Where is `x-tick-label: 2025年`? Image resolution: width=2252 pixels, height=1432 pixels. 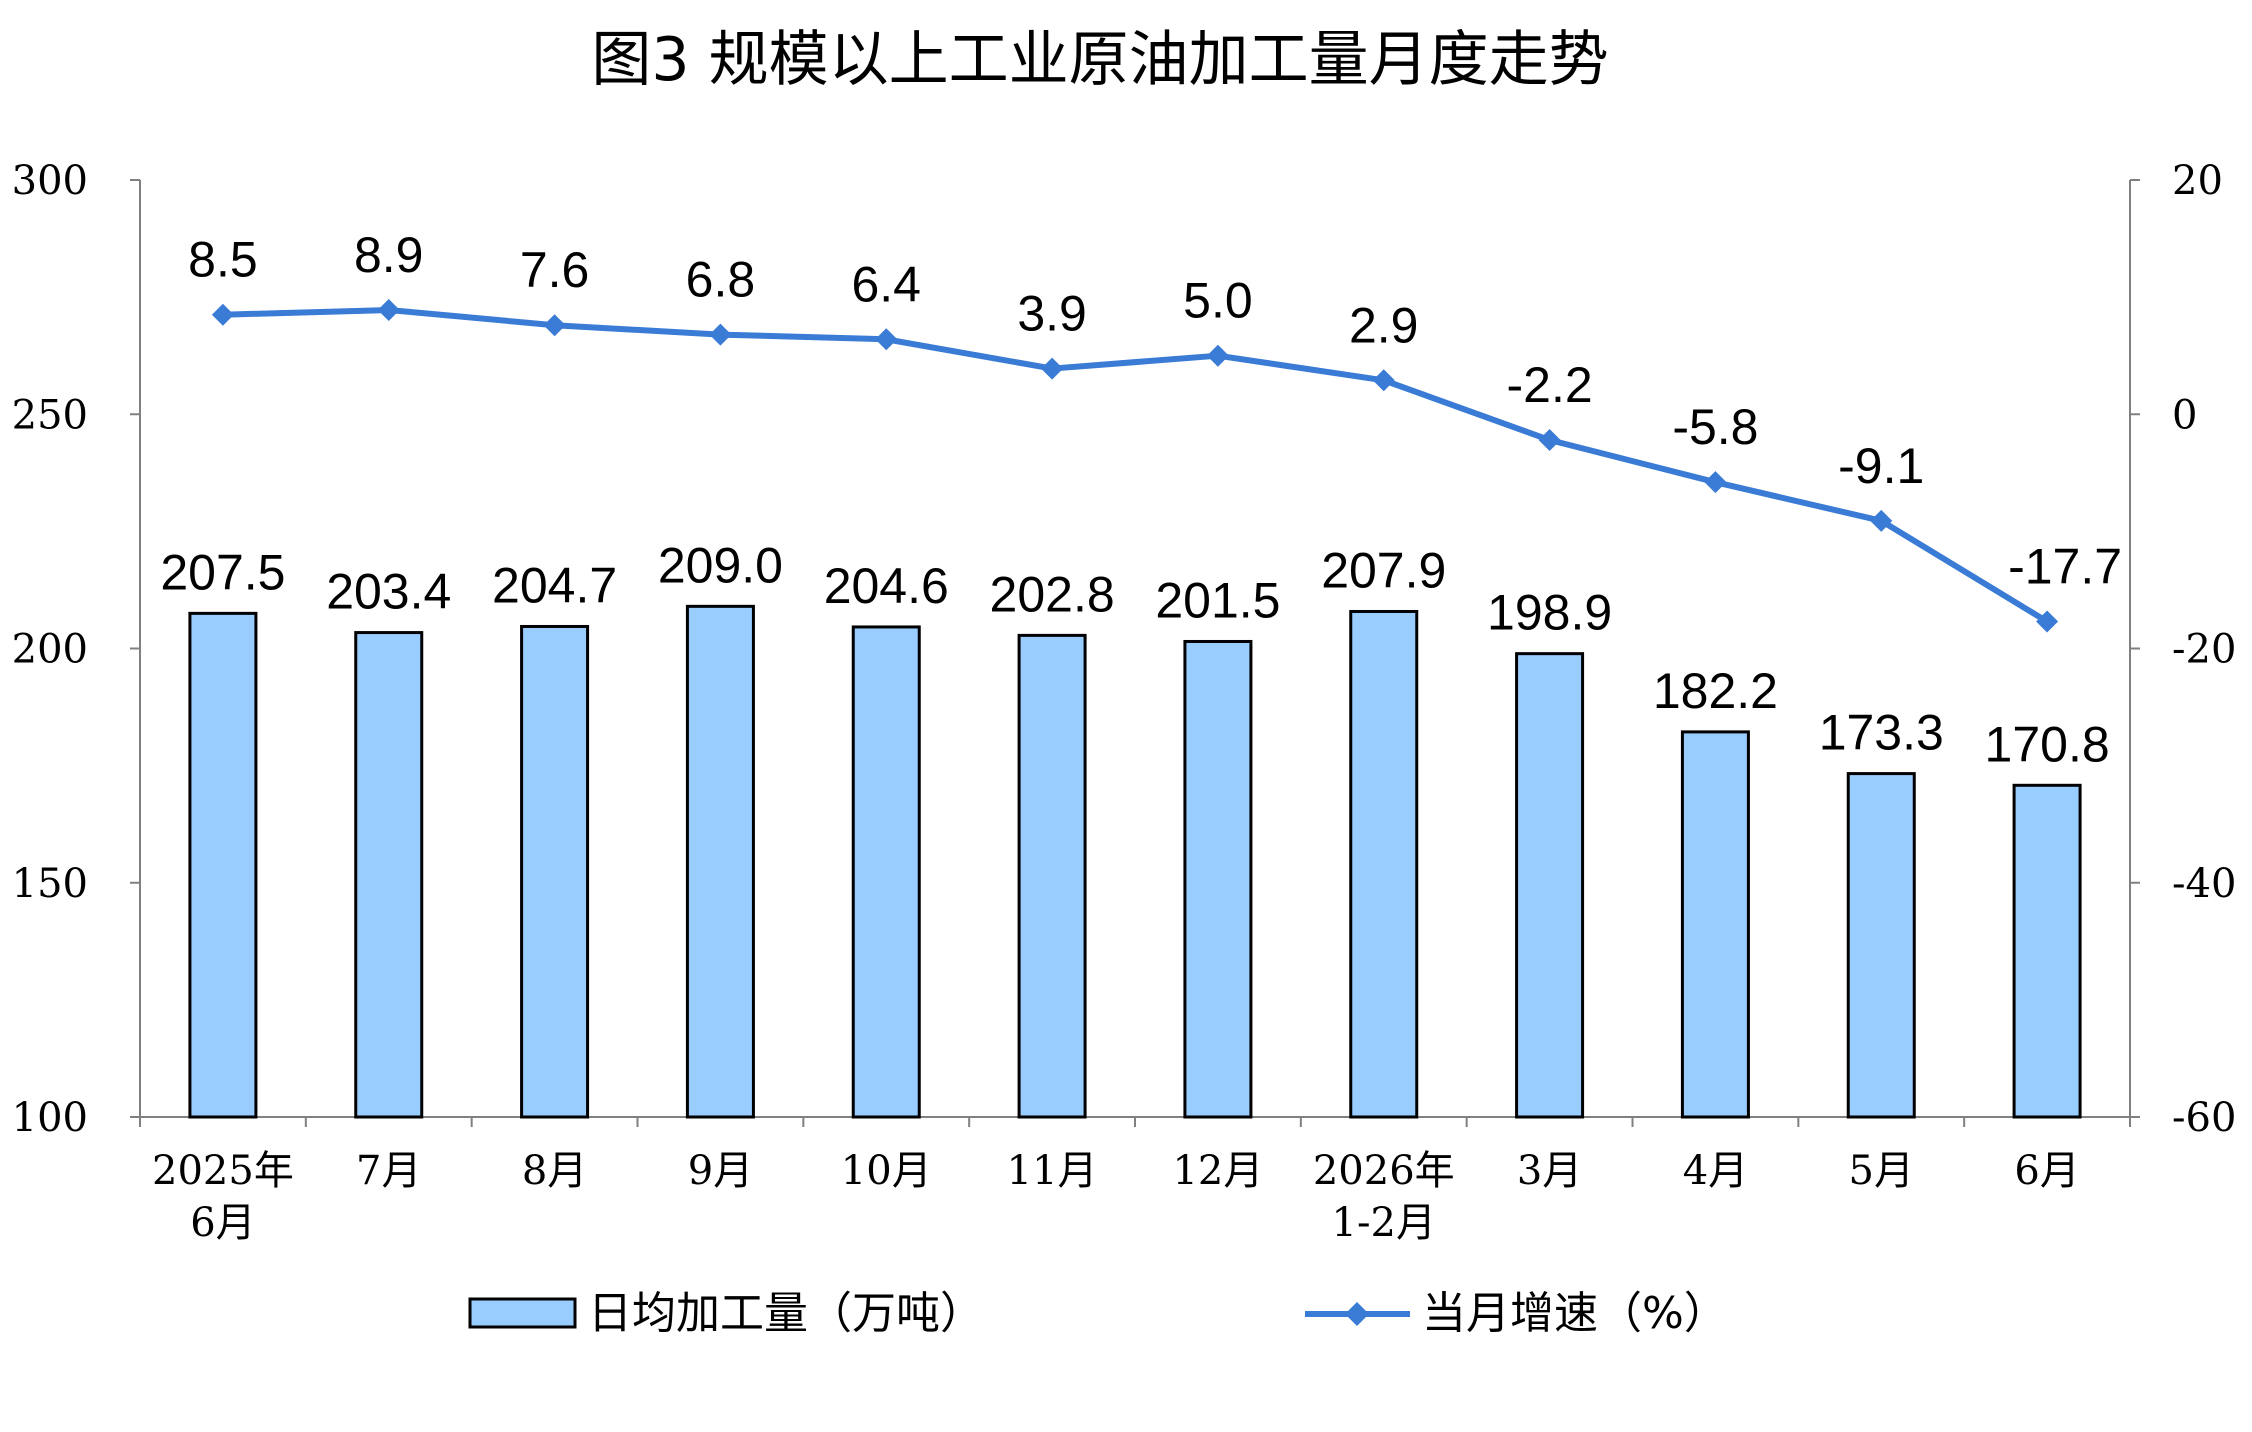 x-tick-label: 2025年 is located at coordinates (223, 1171).